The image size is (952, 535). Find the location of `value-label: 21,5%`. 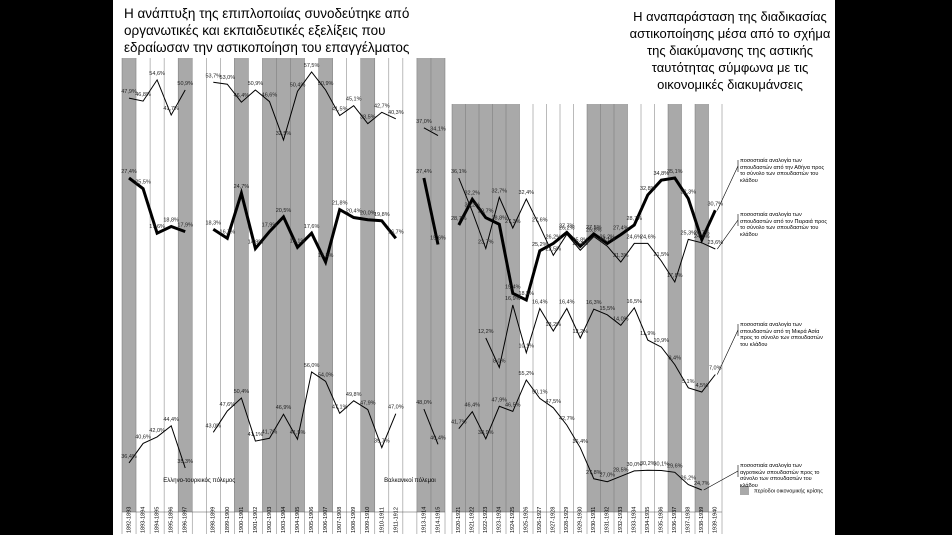

value-label: 21,5% is located at coordinates (661, 255).